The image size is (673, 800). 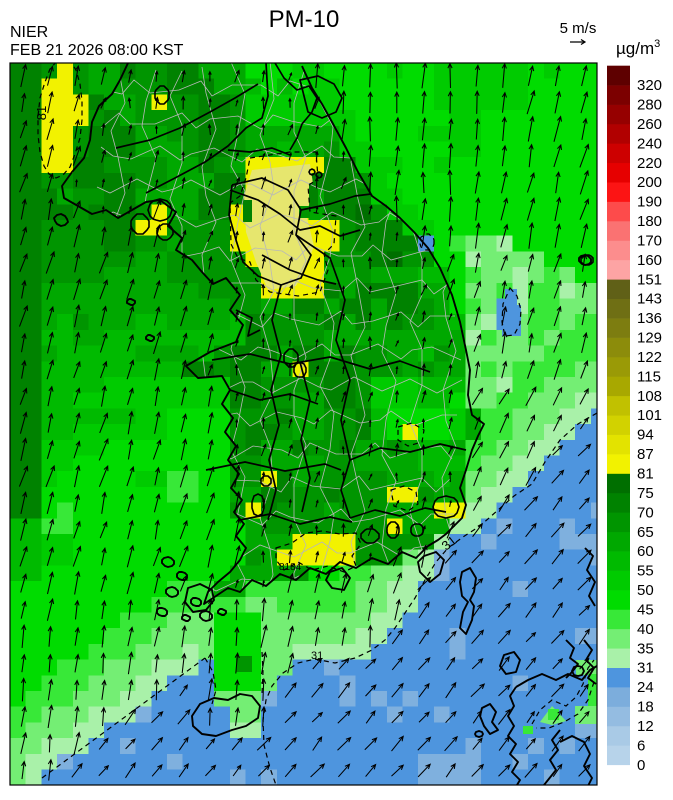 I want to click on svg-text: 5 m/s, so click(x=578, y=28).